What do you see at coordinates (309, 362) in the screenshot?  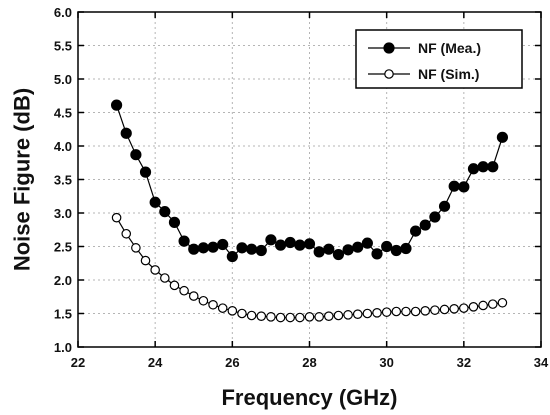 I see `x-tick-label: 28` at bounding box center [309, 362].